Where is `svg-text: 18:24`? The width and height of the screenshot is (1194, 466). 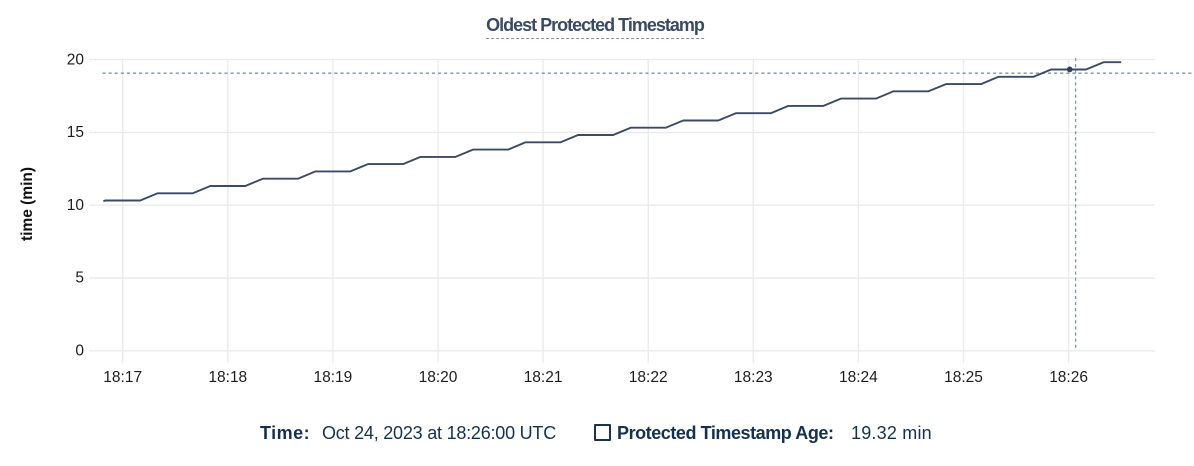
svg-text: 18:24 is located at coordinates (858, 377).